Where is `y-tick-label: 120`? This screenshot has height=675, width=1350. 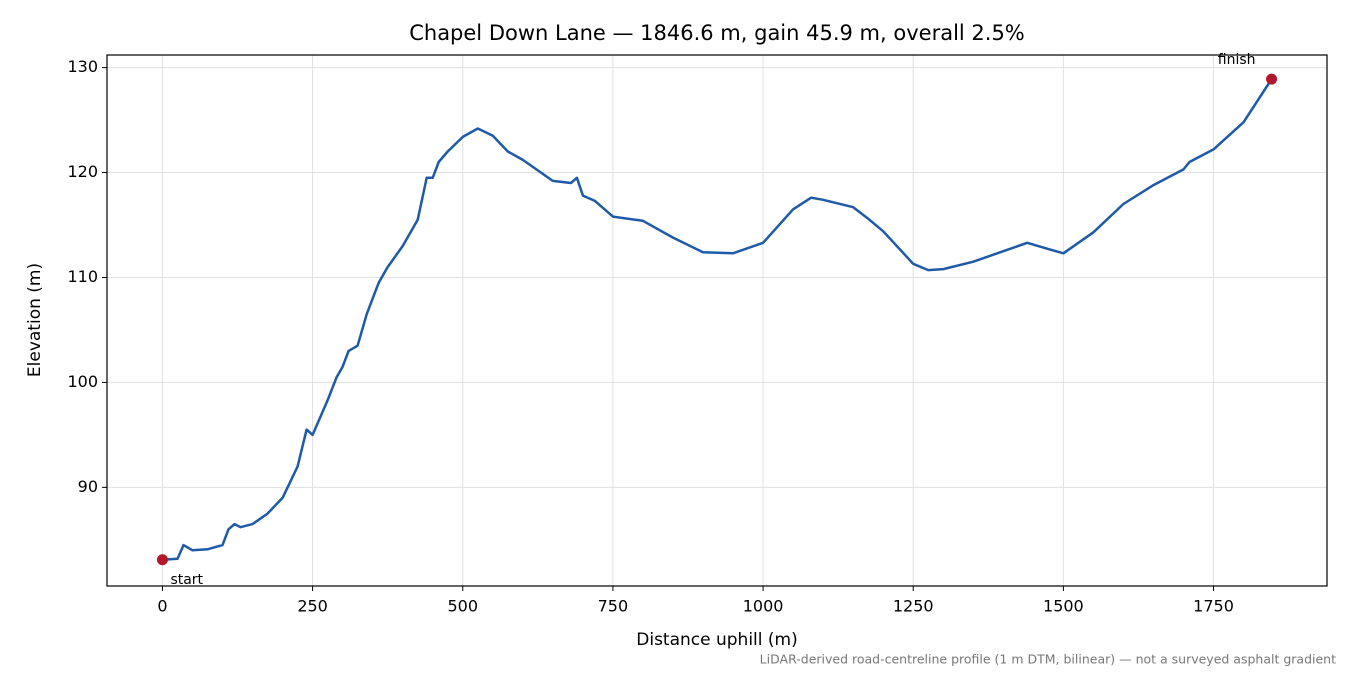
y-tick-label: 120 is located at coordinates (82, 171).